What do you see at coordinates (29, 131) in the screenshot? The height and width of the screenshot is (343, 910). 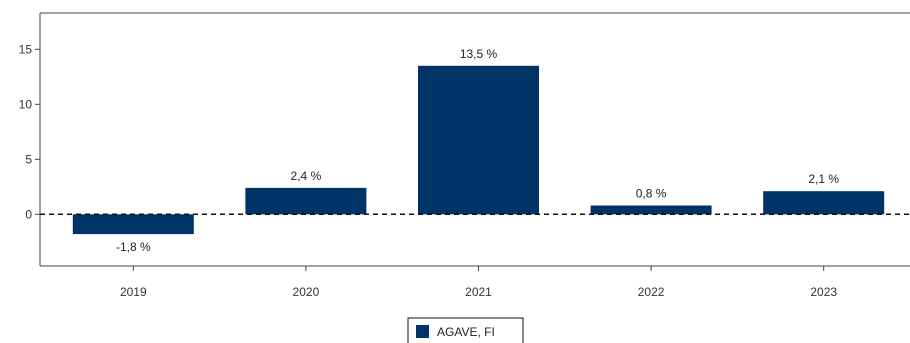 I see `y-axis-ticks: 0 5 10 15` at bounding box center [29, 131].